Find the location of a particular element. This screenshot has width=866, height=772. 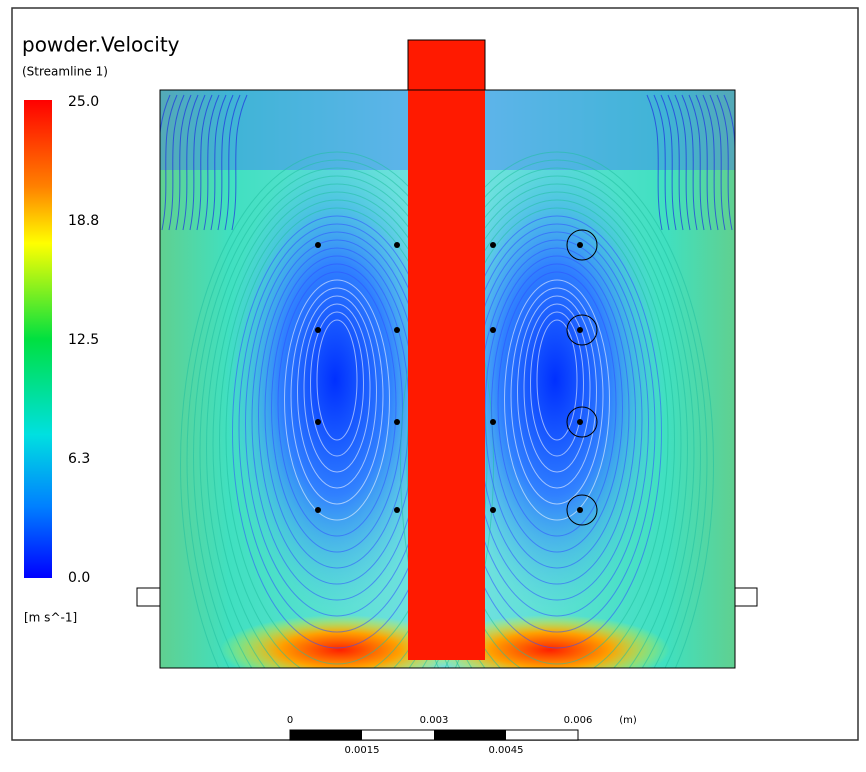

colorbar-label: 12.5 is located at coordinates (83, 340).